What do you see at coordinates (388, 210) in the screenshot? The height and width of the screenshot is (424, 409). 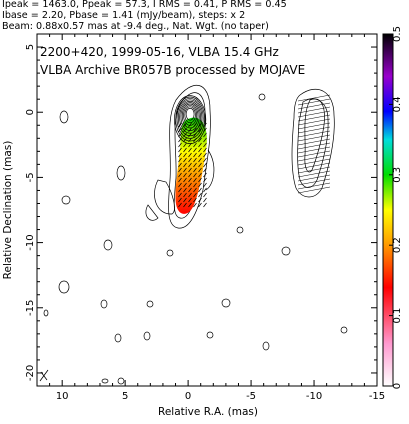 I see `colorbar` at bounding box center [388, 210].